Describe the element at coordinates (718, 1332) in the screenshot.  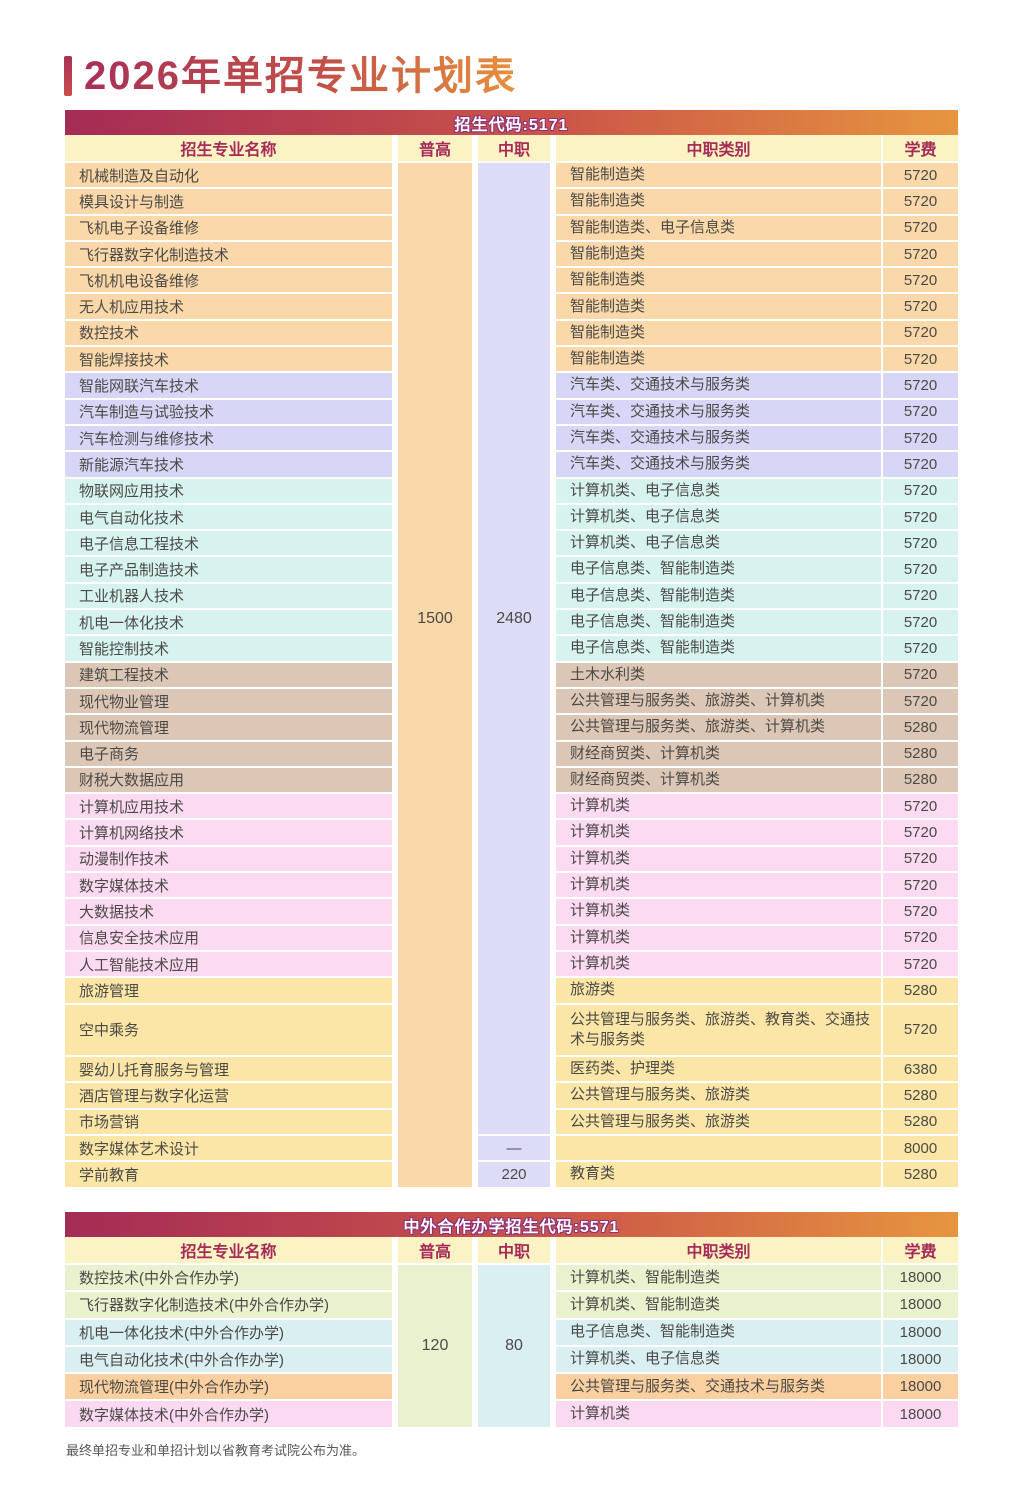
I see `category-cell: 电子信息类、智能制造类` at that location.